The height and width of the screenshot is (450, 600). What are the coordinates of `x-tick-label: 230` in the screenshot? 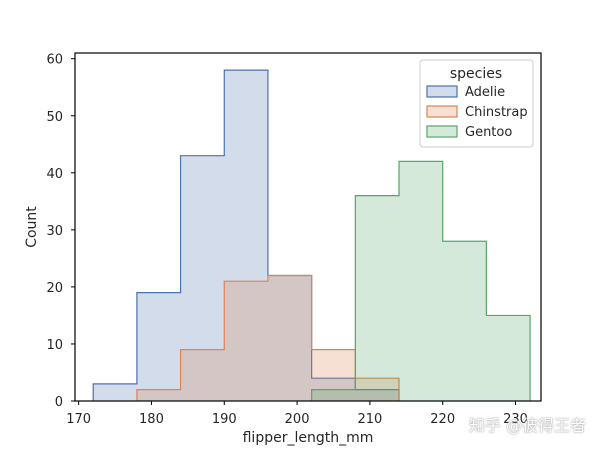 It's located at (515, 419).